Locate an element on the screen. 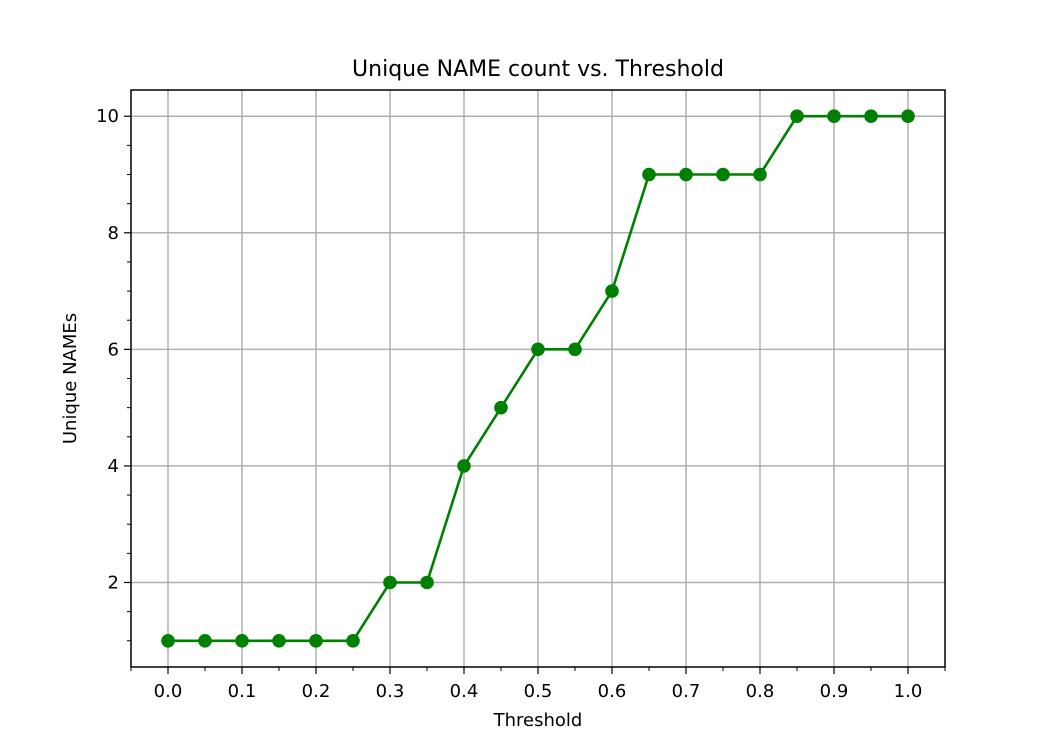 The height and width of the screenshot is (755, 1050). x-tick-label: 0.2 is located at coordinates (316, 691).